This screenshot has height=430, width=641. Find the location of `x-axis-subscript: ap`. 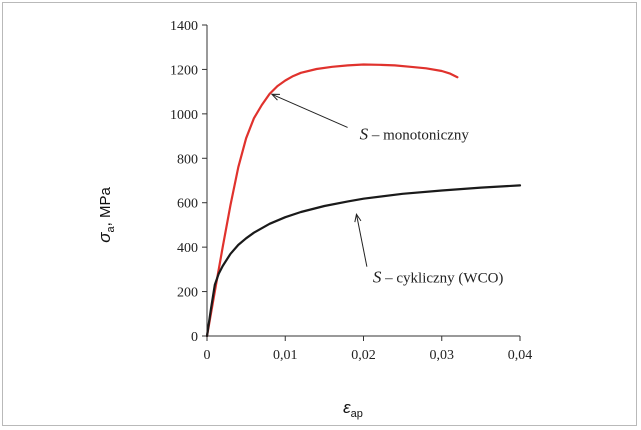

x-axis-subscript: ap is located at coordinates (357, 414).